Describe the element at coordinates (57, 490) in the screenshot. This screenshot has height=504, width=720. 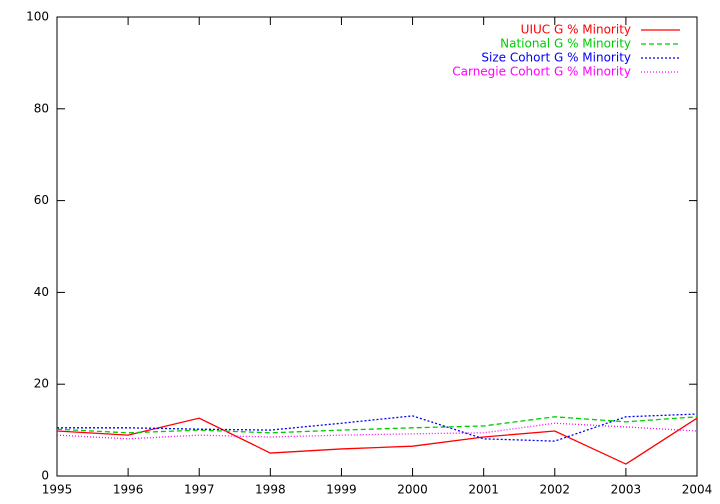
I see `x-tick-label: 1995` at that location.